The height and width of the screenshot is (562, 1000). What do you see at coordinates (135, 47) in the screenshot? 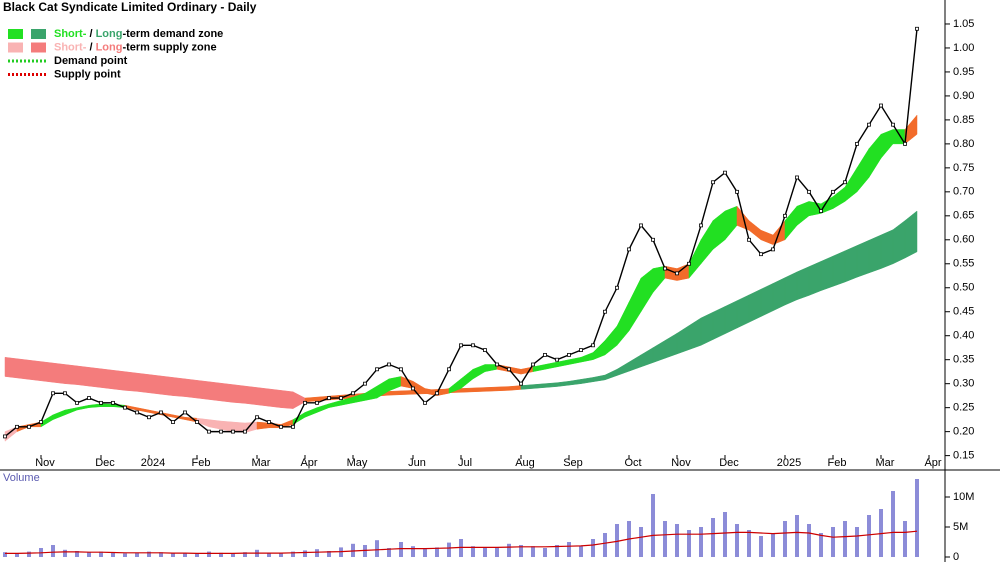
I see `legend-label: Short- / Long-term supply zone` at bounding box center [135, 47].